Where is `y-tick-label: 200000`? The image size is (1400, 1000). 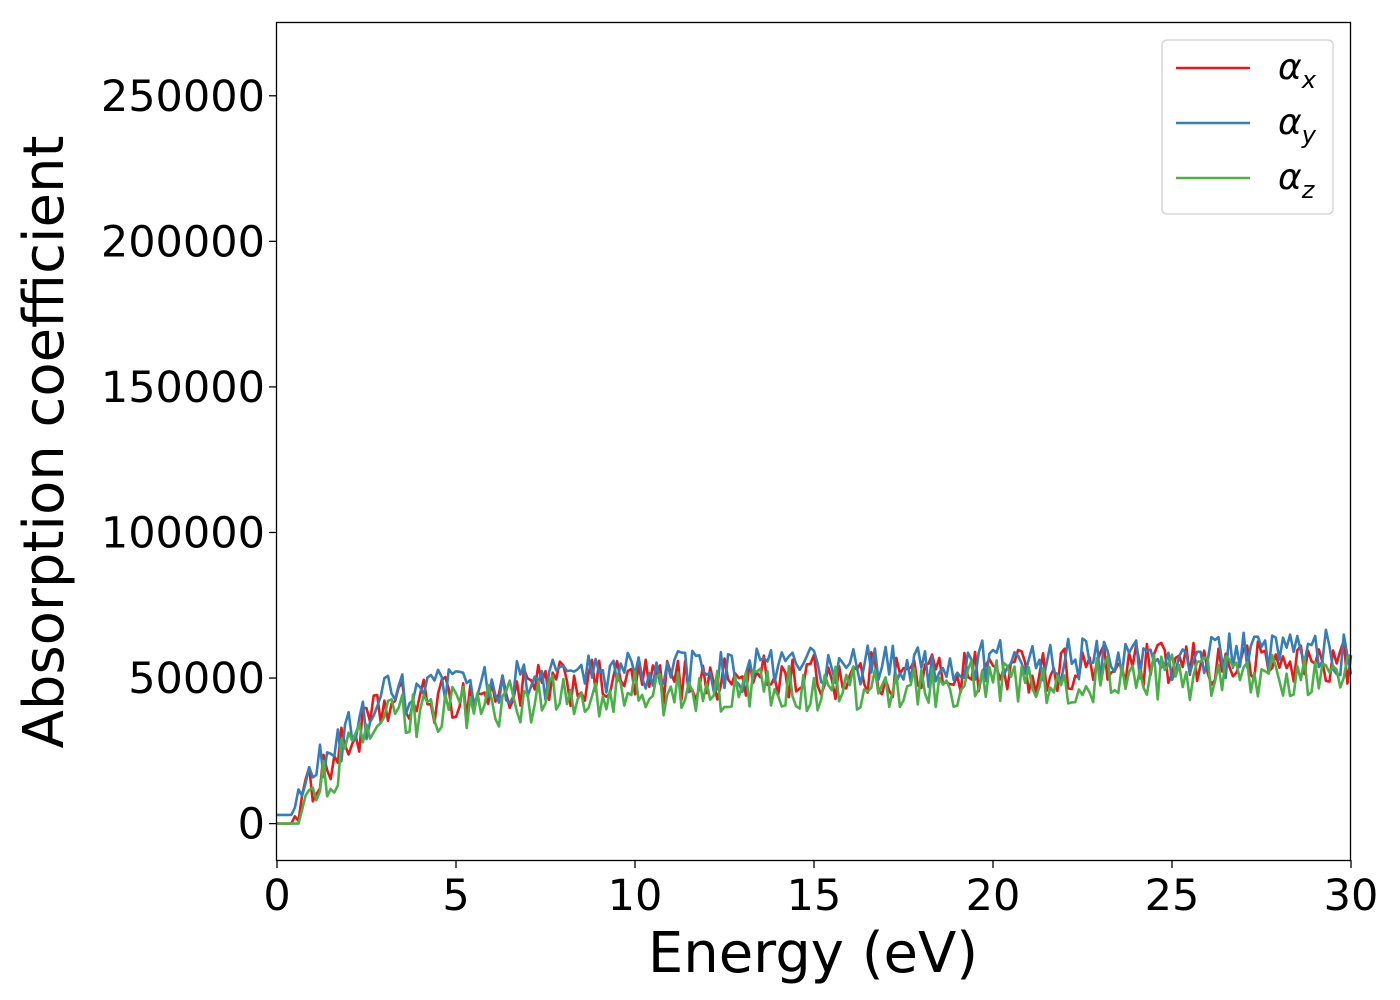
y-tick-label: 200000 is located at coordinates (183, 242).